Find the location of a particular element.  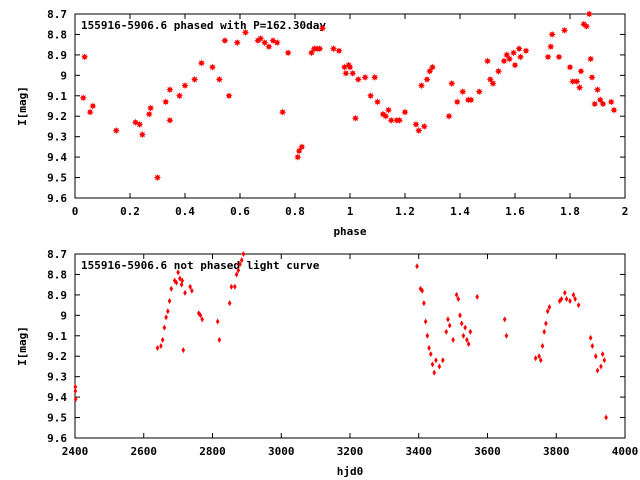

x-tick-label: 4000 is located at coordinates (625, 451).